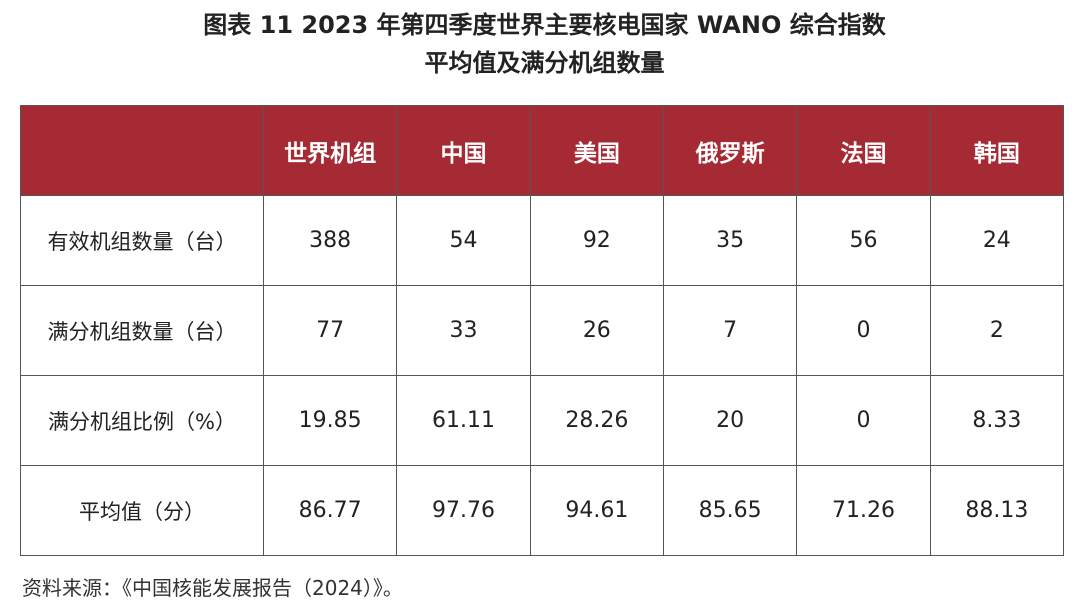  What do you see at coordinates (730, 510) in the screenshot?
I see `table-cell: 85.65` at bounding box center [730, 510].